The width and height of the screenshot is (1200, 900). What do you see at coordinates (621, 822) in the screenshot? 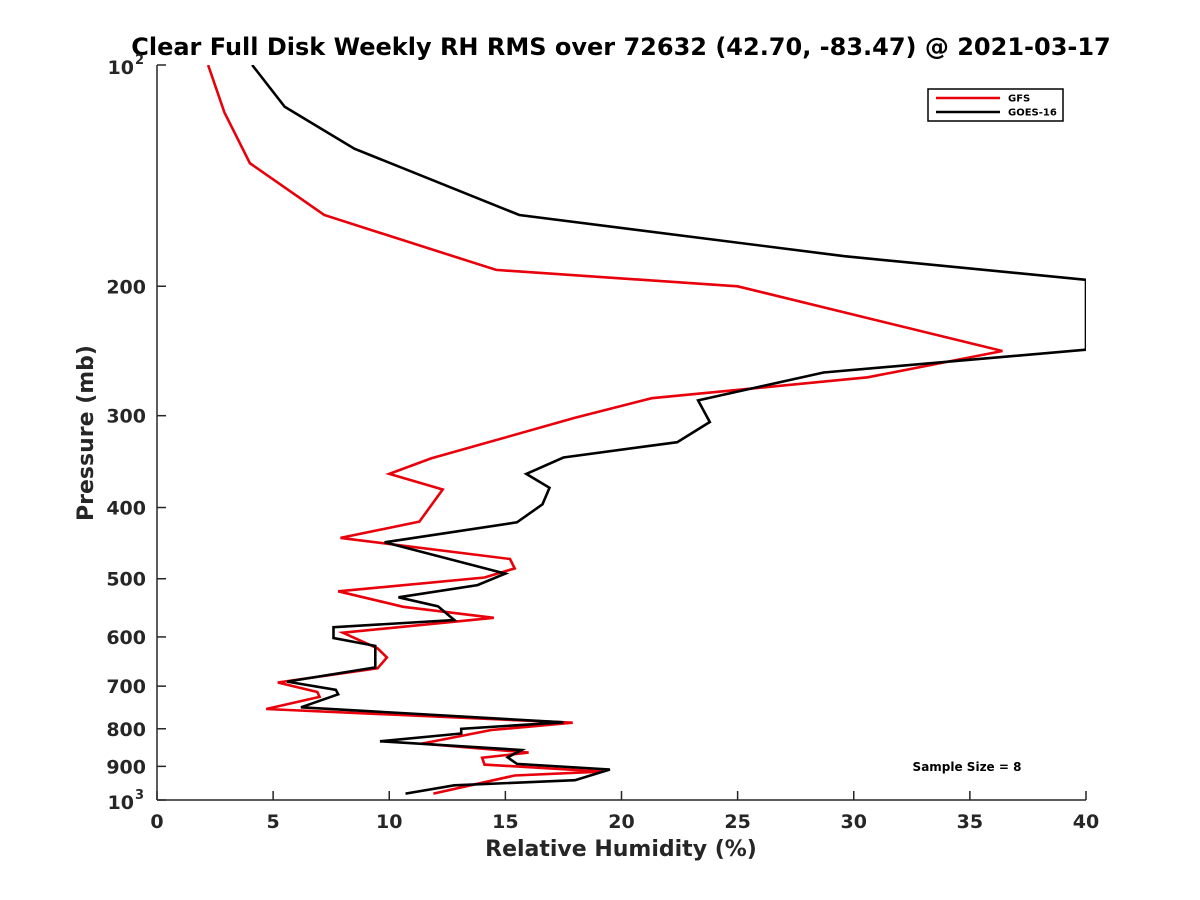
I see `x-tick-label: 20` at bounding box center [621, 822].